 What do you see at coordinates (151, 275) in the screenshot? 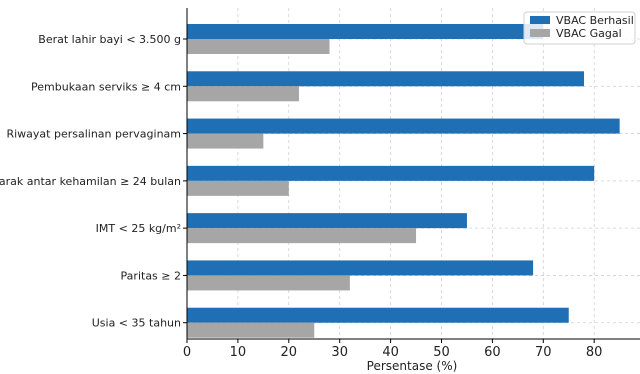
I see `category-label-5: Paritas ≥ 2` at bounding box center [151, 275].